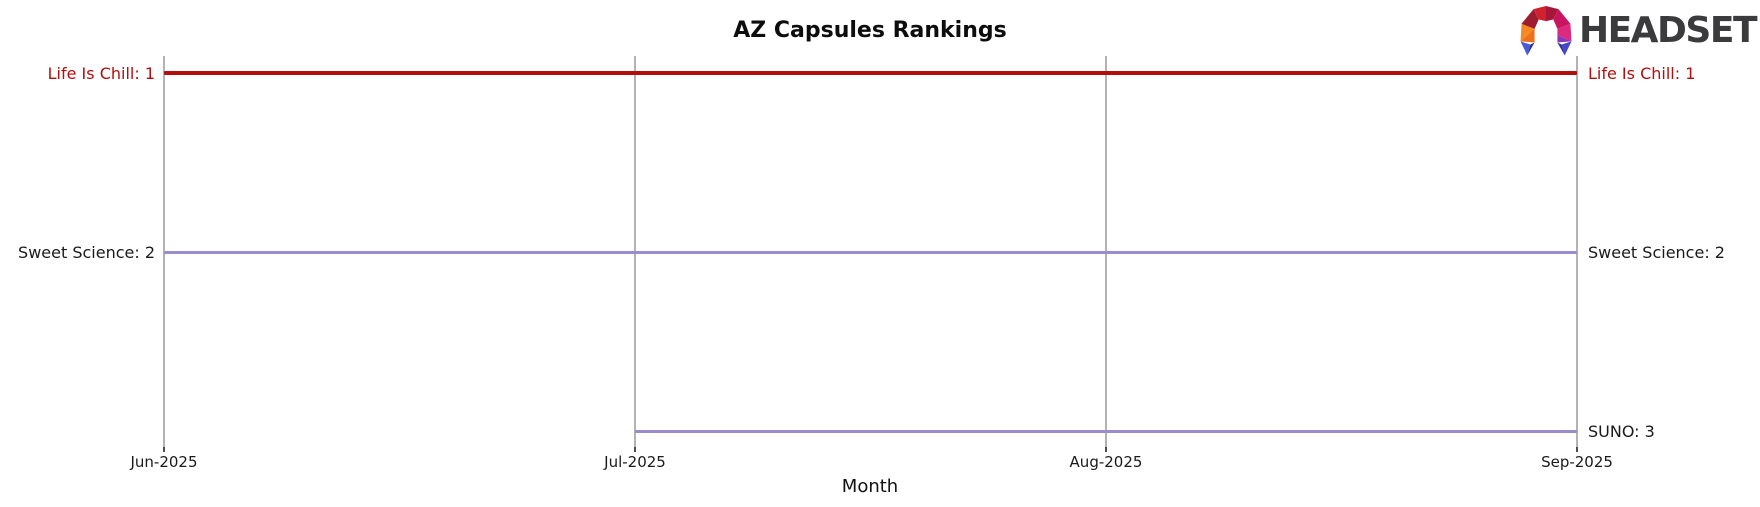 This screenshot has height=507, width=1760. I want to click on x-tick-label: Aug-2025, so click(1106, 462).